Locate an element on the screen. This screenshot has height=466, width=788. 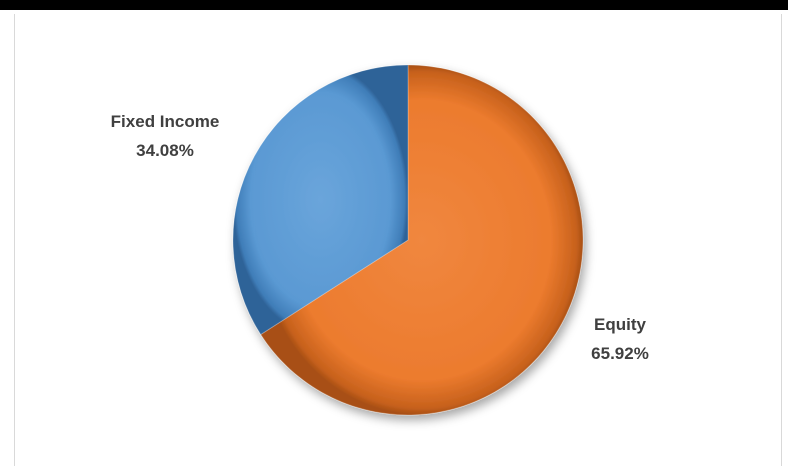
slice-label-fixed-income: Fixed Income is located at coordinates (165, 121).